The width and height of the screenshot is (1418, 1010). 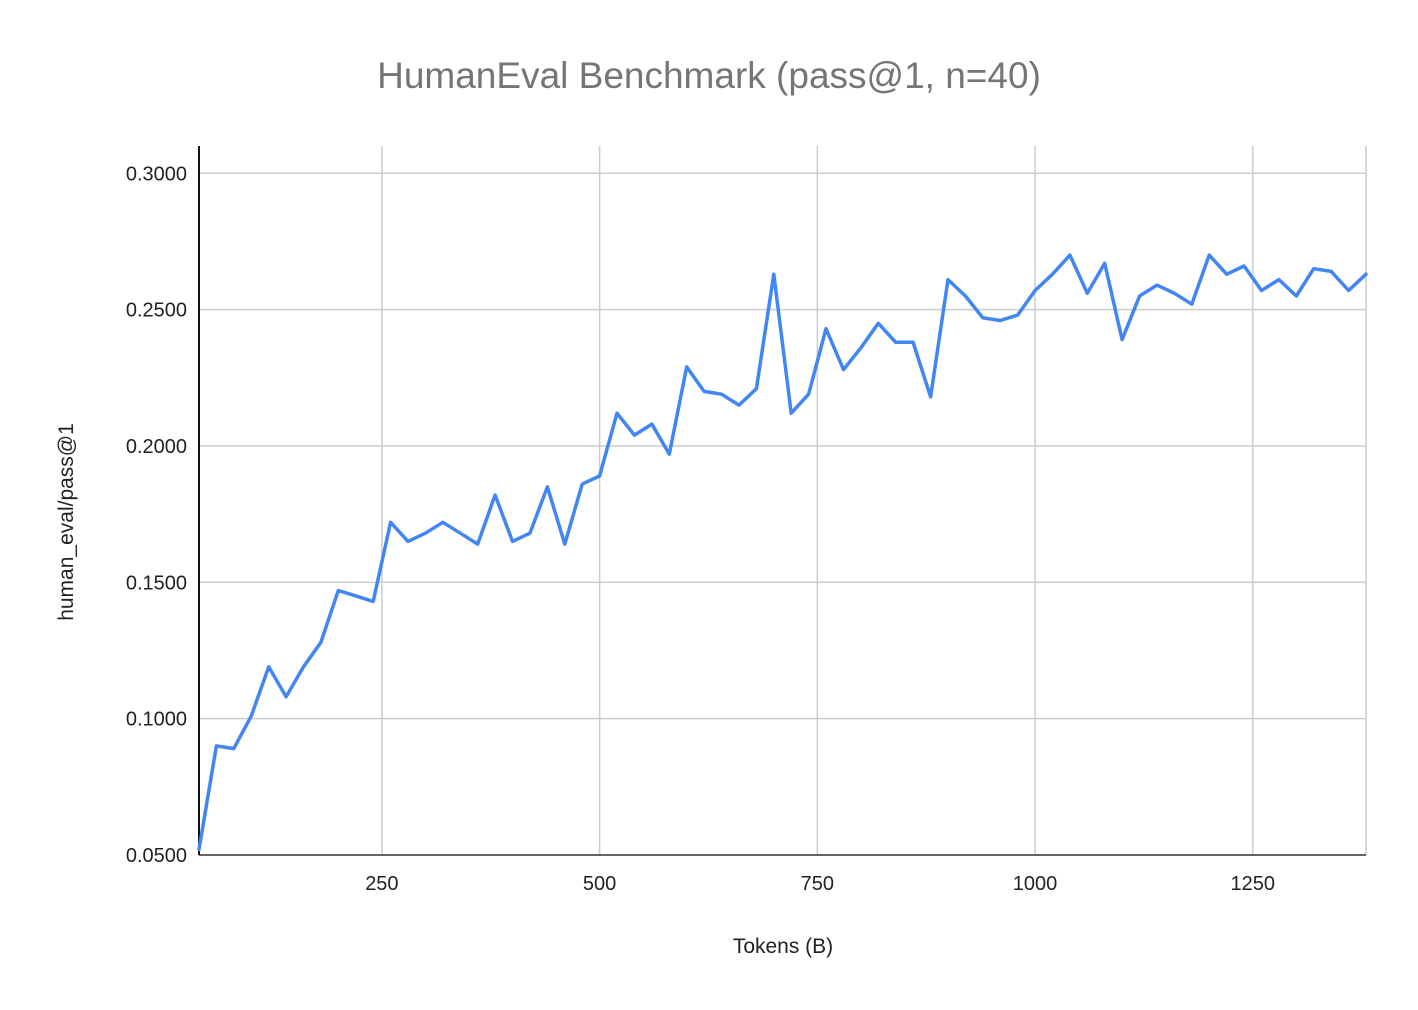 I want to click on chart-title: HumanEval Benchmark (pass@1, n=40), so click(x=709, y=75).